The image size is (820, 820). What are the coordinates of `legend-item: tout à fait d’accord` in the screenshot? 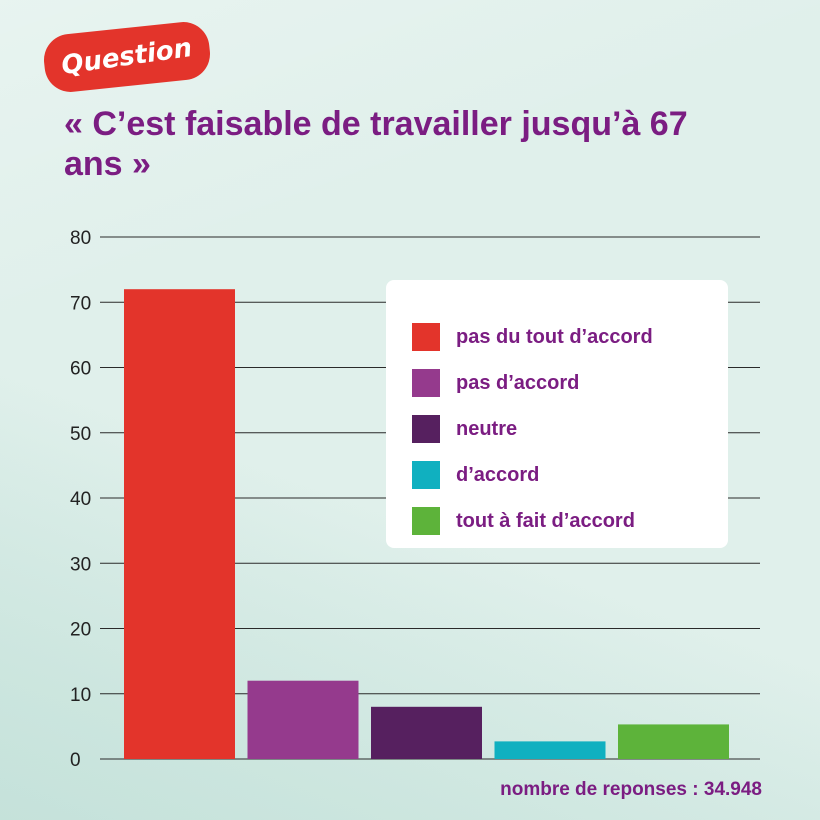 It's located at (570, 521).